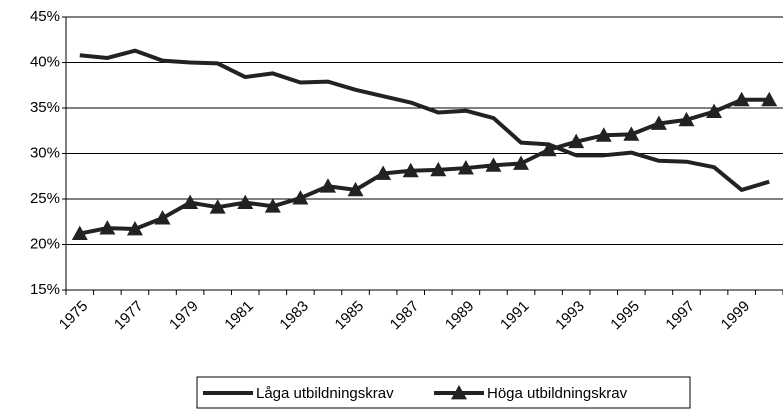 Image resolution: width=783 pixels, height=414 pixels. Describe the element at coordinates (405, 316) in the screenshot. I see `x-tick-label: 1987` at that location.